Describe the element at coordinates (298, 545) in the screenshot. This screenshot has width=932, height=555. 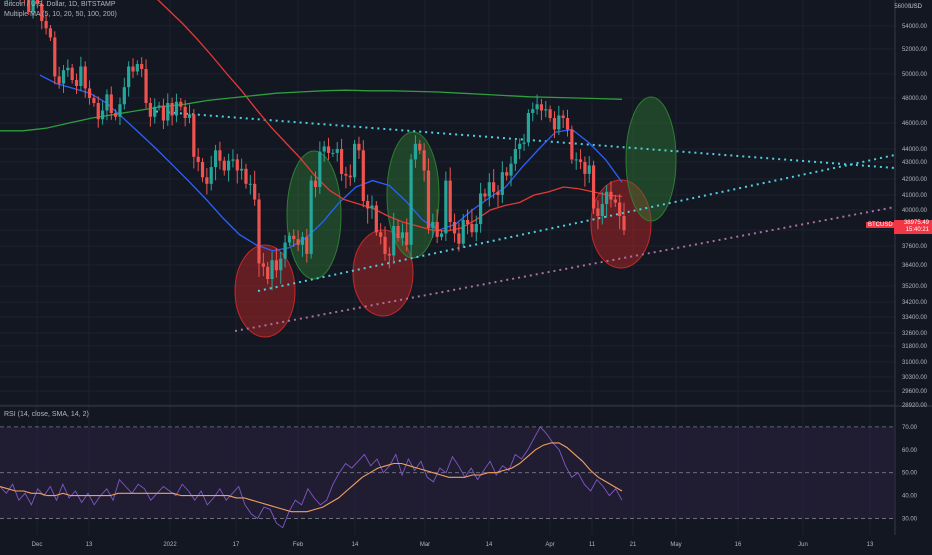
I see `time-tick-label: Feb` at that location.